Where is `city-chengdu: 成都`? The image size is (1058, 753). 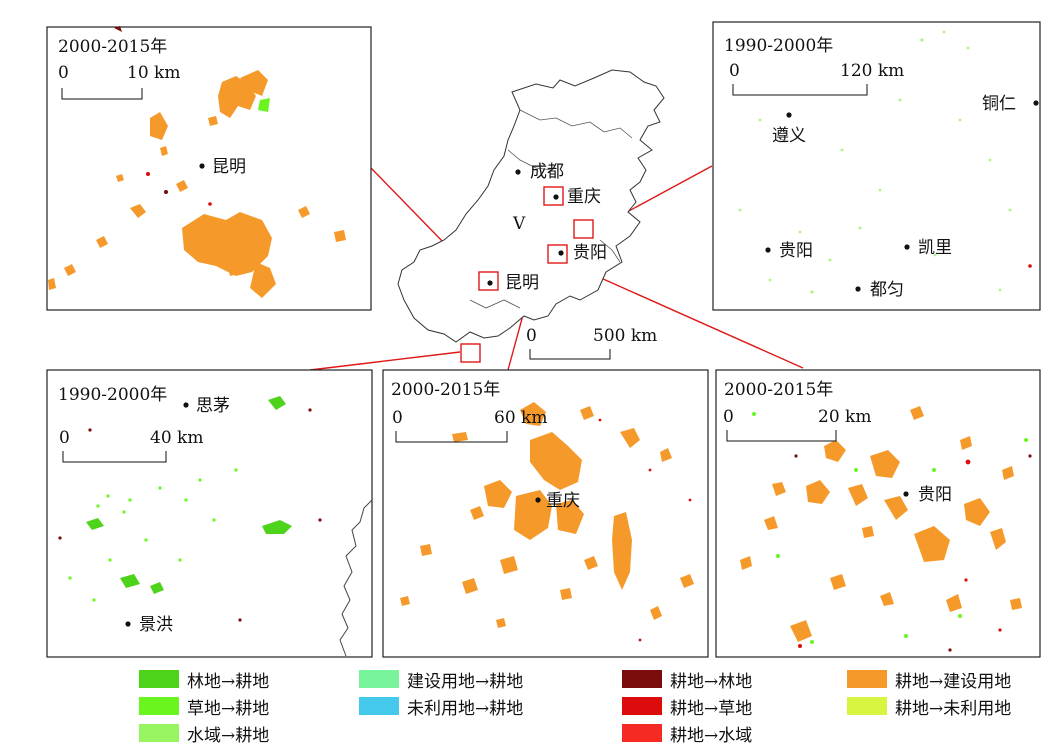 city-chengdu: 成都 is located at coordinates (547, 172).